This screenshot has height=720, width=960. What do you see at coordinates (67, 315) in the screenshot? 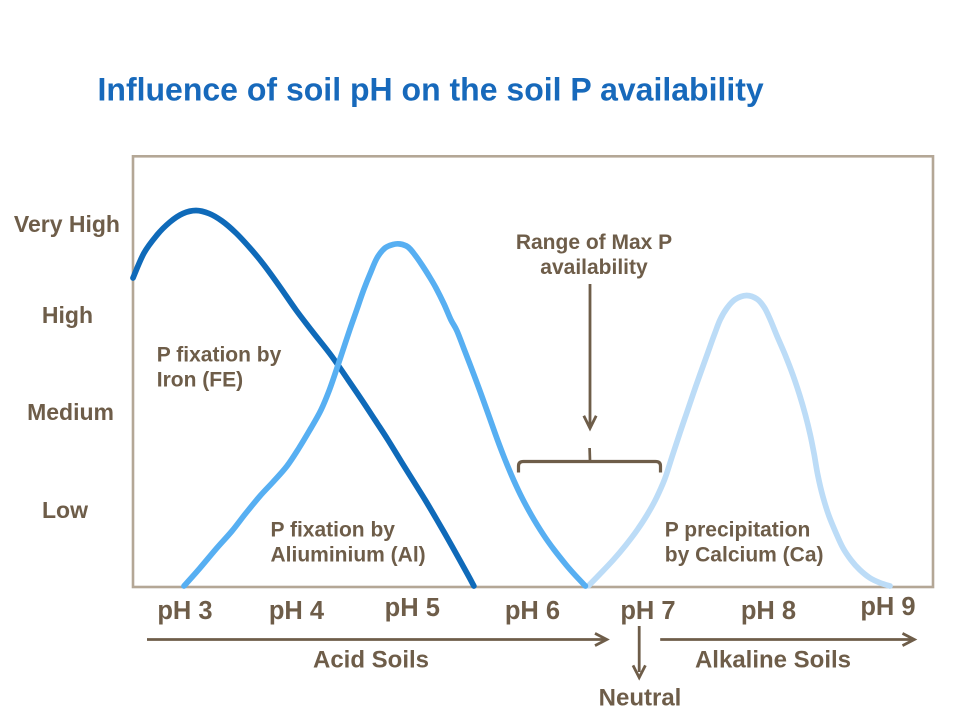
I see `svg-text: High` at bounding box center [67, 315].